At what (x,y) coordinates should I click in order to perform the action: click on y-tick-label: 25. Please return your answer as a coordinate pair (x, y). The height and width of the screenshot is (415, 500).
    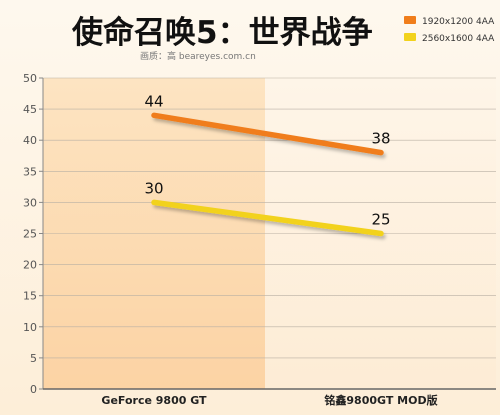
    Looking at the image, I should click on (30, 234).